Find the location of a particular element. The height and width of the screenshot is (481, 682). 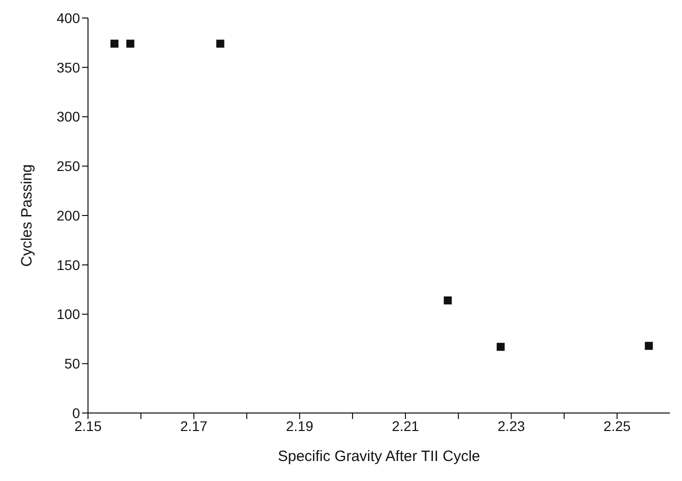

y-tick-label: 150 is located at coordinates (68, 264).